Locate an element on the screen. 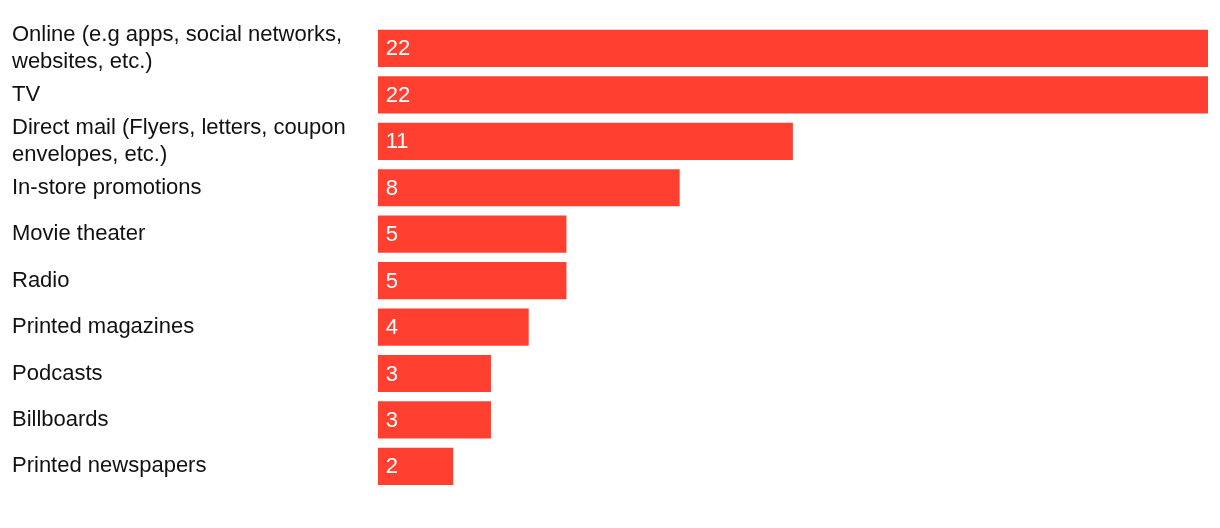 This screenshot has width=1220, height=528. y-tick-label: Printed magazines is located at coordinates (103, 326).